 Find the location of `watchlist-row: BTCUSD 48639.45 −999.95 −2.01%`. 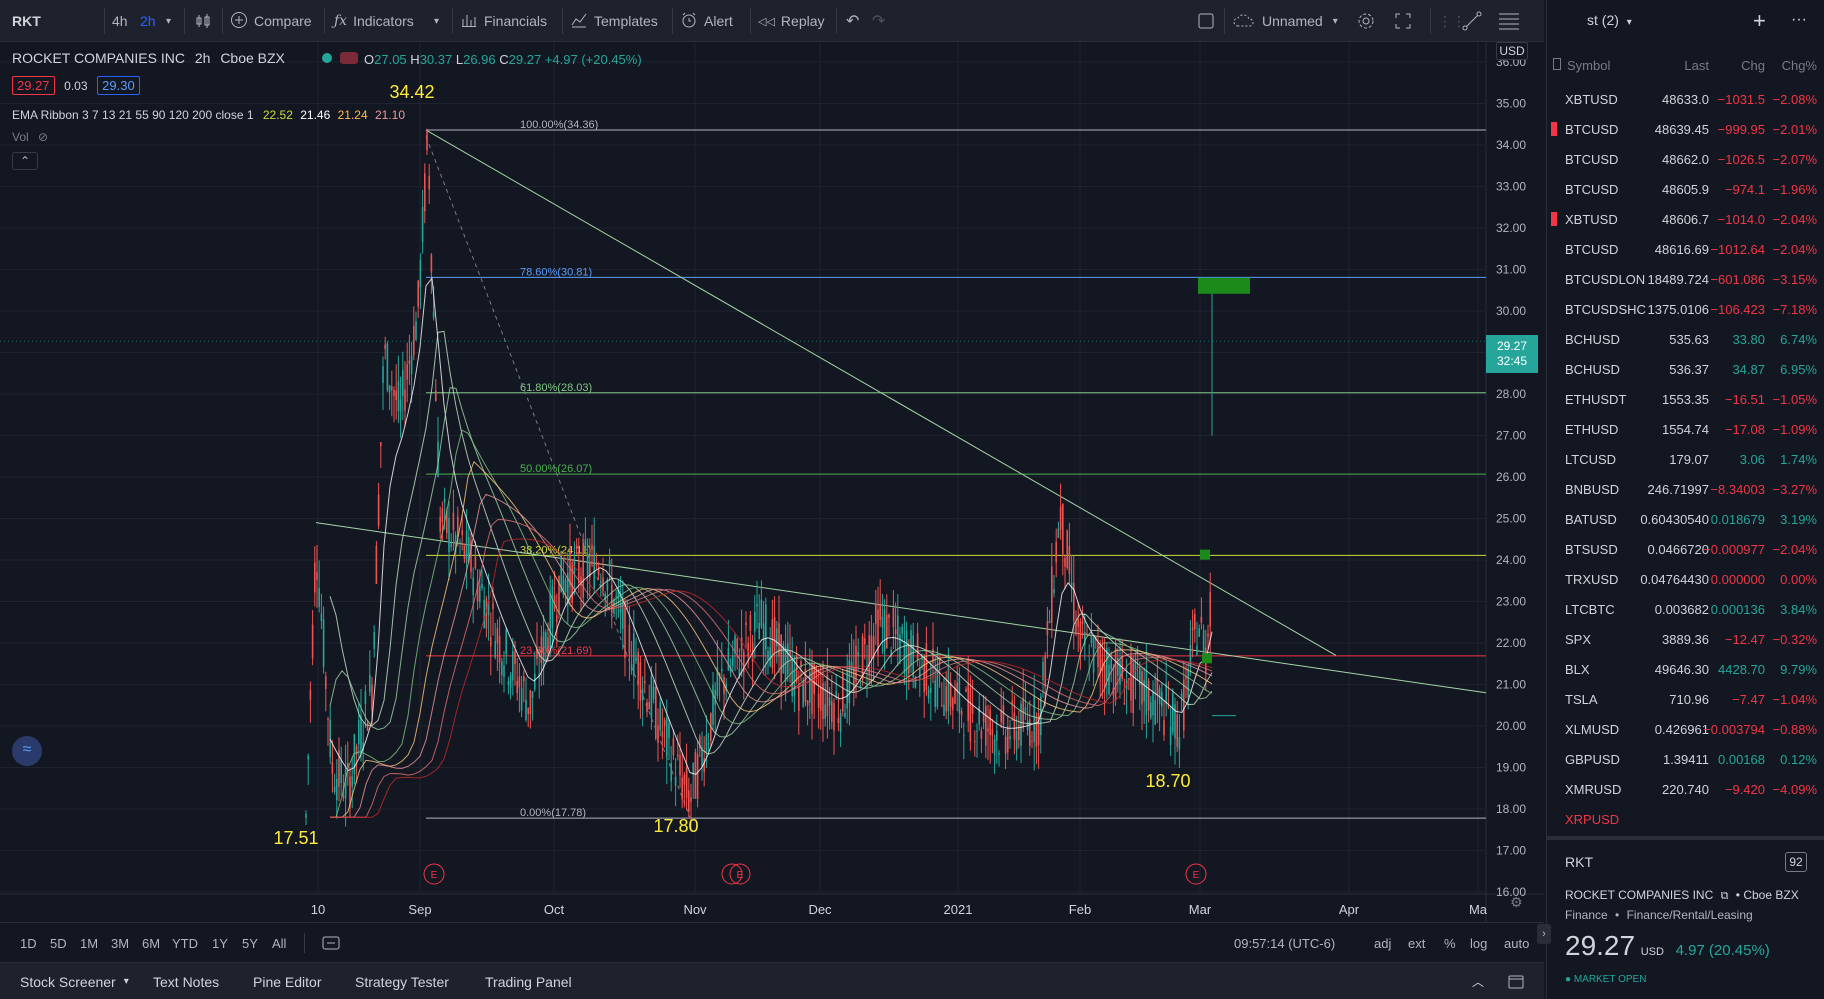

watchlist-row: BTCUSD 48639.45 −999.95 −2.01% is located at coordinates (1685, 129).